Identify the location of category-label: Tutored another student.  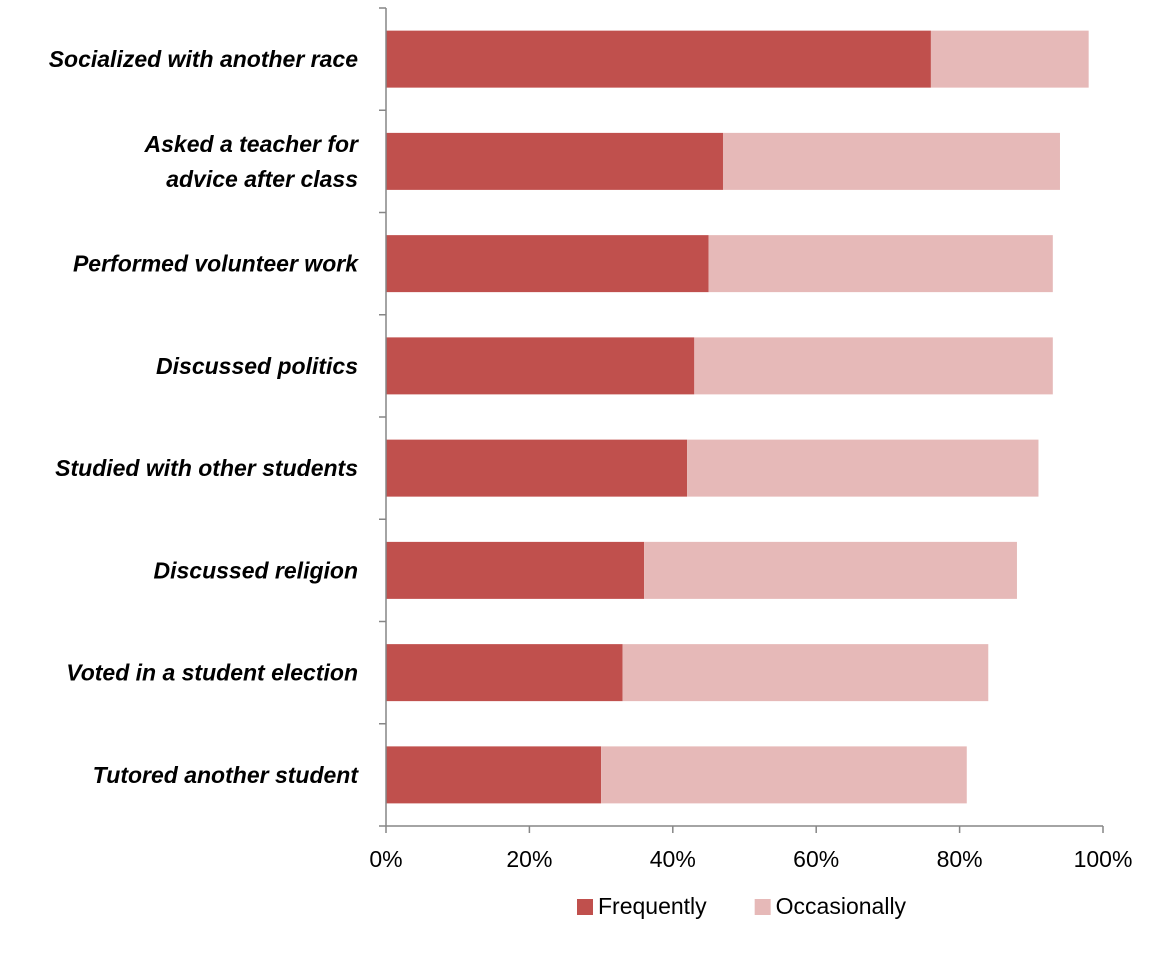
(226, 775).